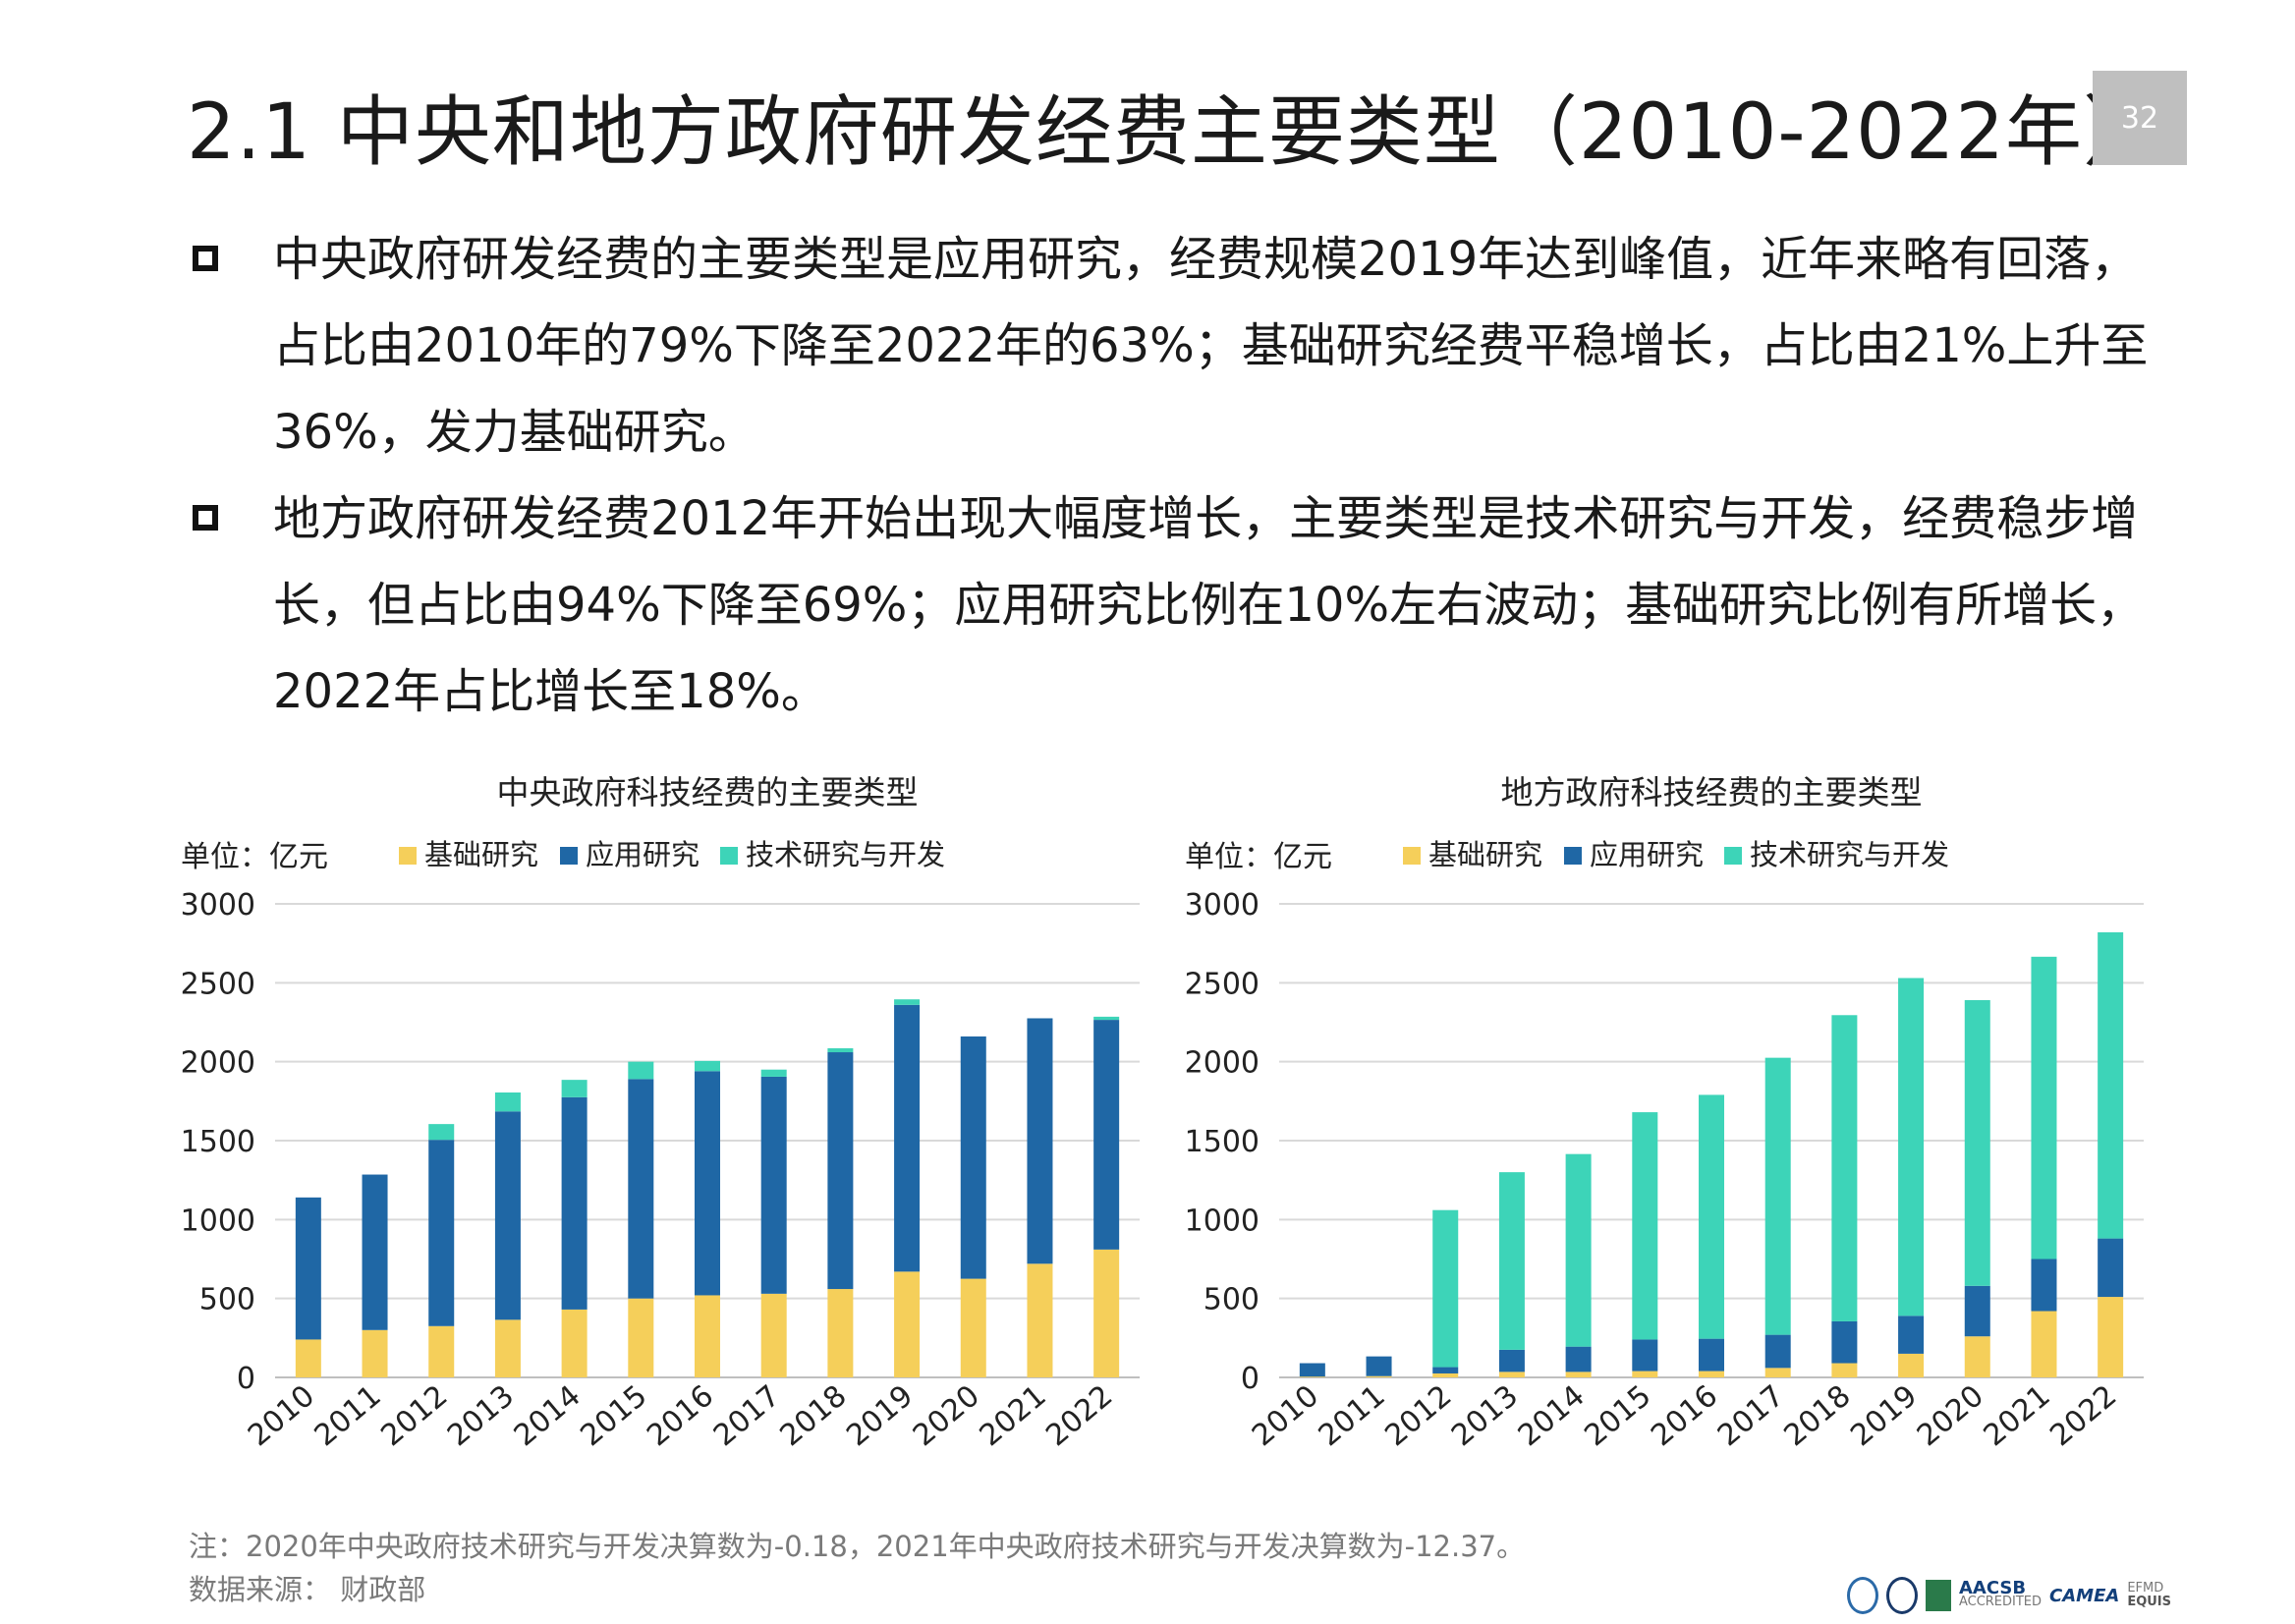  What do you see at coordinates (2001, 1602) in the screenshot?
I see `aacsb-sub-text: ACCREDITED` at bounding box center [2001, 1602].